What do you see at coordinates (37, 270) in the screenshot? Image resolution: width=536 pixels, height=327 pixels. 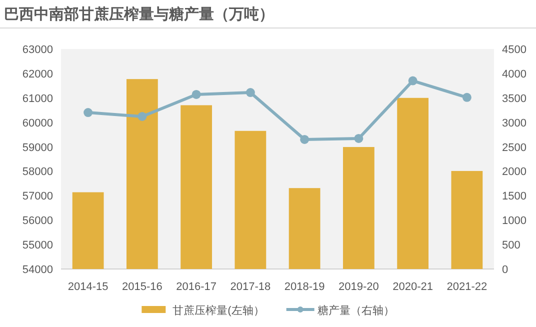 I see `y-tick-label: 54000` at bounding box center [37, 270].